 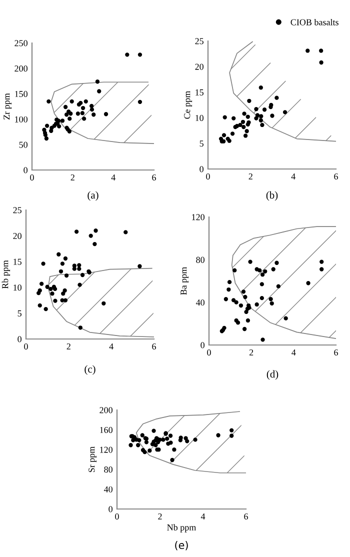 I want to click on text: (b), so click(x=272, y=196).